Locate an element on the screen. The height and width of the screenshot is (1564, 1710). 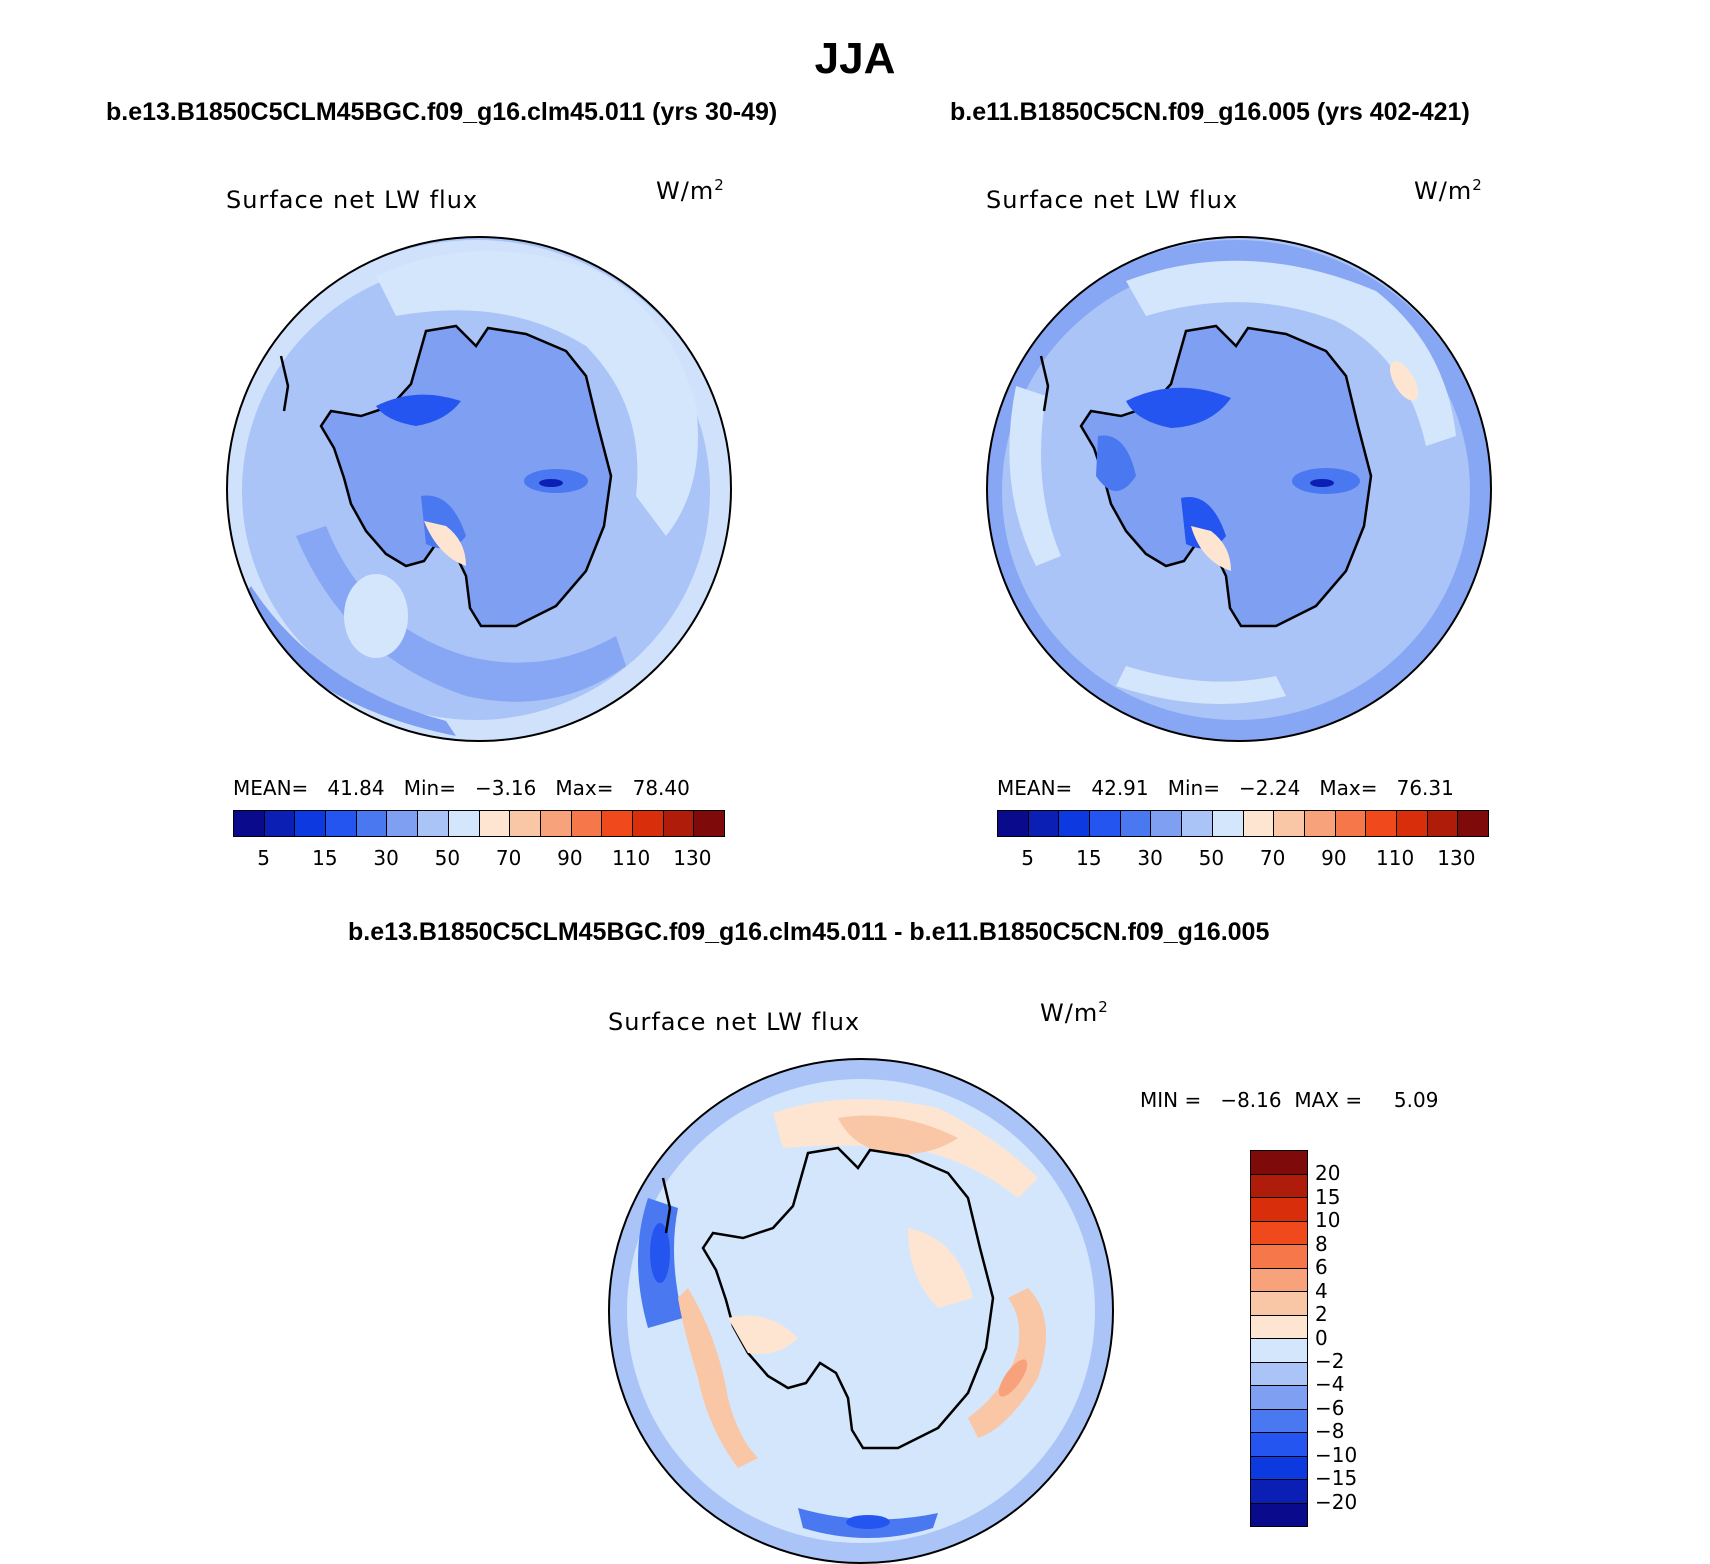
panel-b-colorbar is located at coordinates (1243, 823).